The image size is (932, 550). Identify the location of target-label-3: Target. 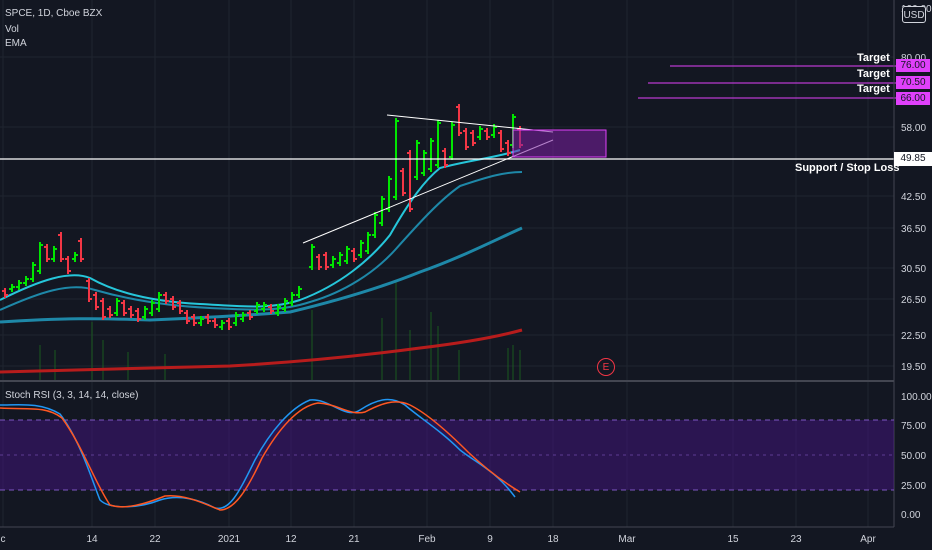
(873, 89).